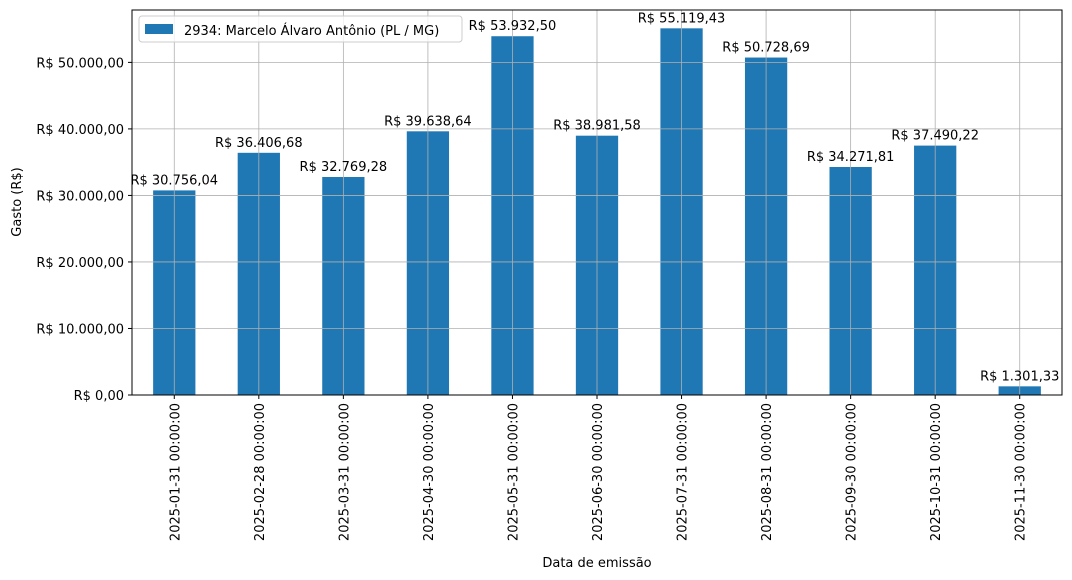 This screenshot has width=1072, height=580. I want to click on x-tick-label: 2025-11-30 00:00:00, so click(1021, 472).